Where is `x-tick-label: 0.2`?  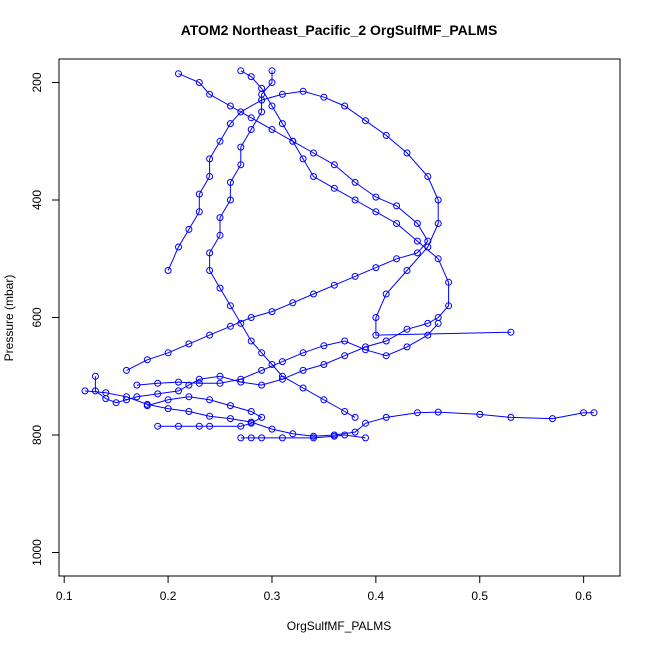
x-tick-label: 0.2 is located at coordinates (168, 596).